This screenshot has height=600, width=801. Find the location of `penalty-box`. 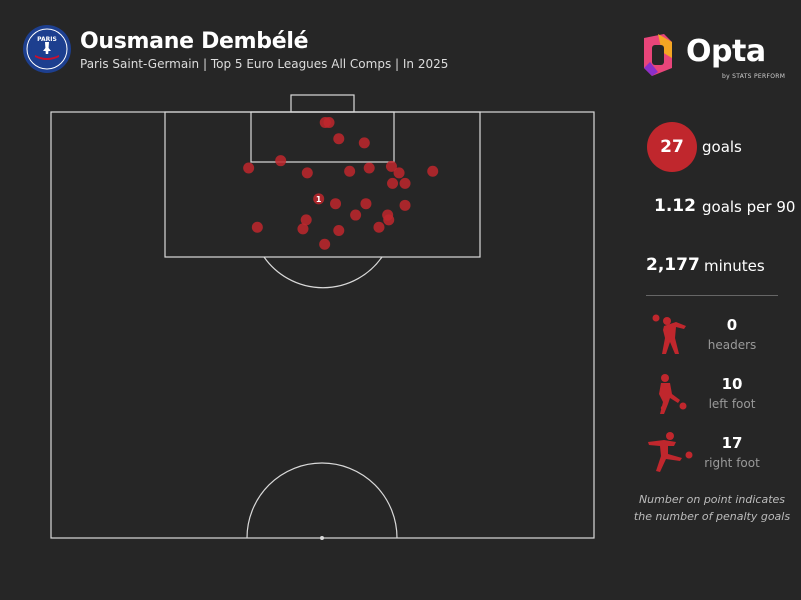

penalty-box is located at coordinates (322, 184).